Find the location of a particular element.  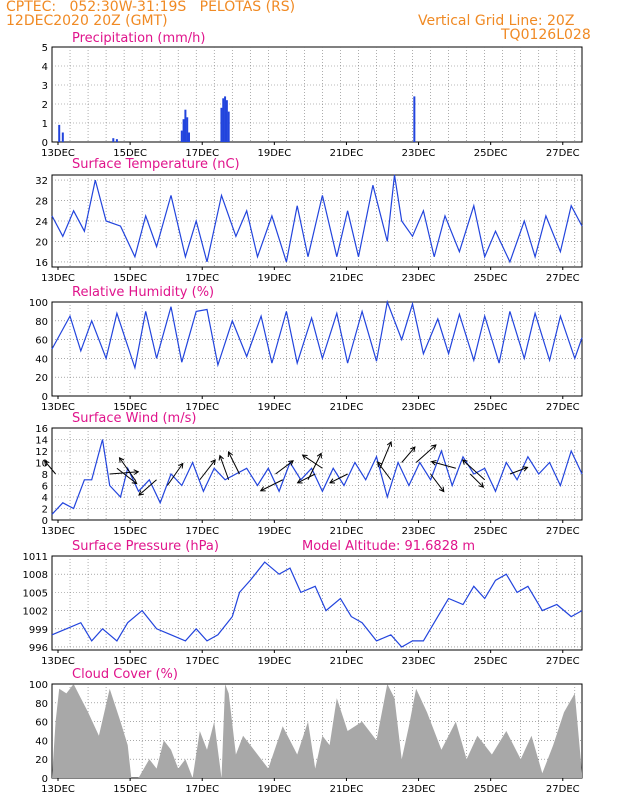

cloud-ytick: 0 is located at coordinates (45, 779).